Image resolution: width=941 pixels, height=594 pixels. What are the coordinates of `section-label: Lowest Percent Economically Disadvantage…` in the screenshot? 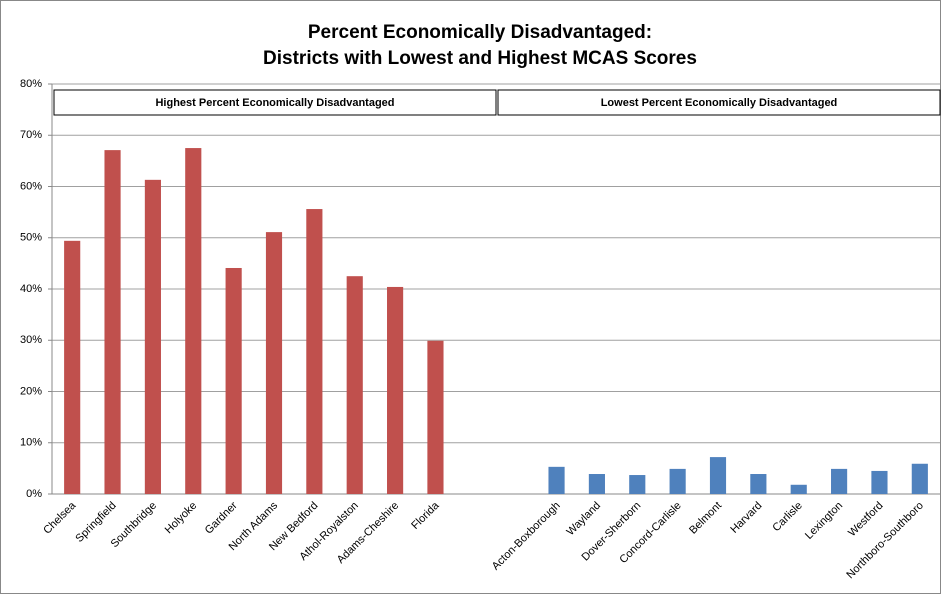 It's located at (719, 103).